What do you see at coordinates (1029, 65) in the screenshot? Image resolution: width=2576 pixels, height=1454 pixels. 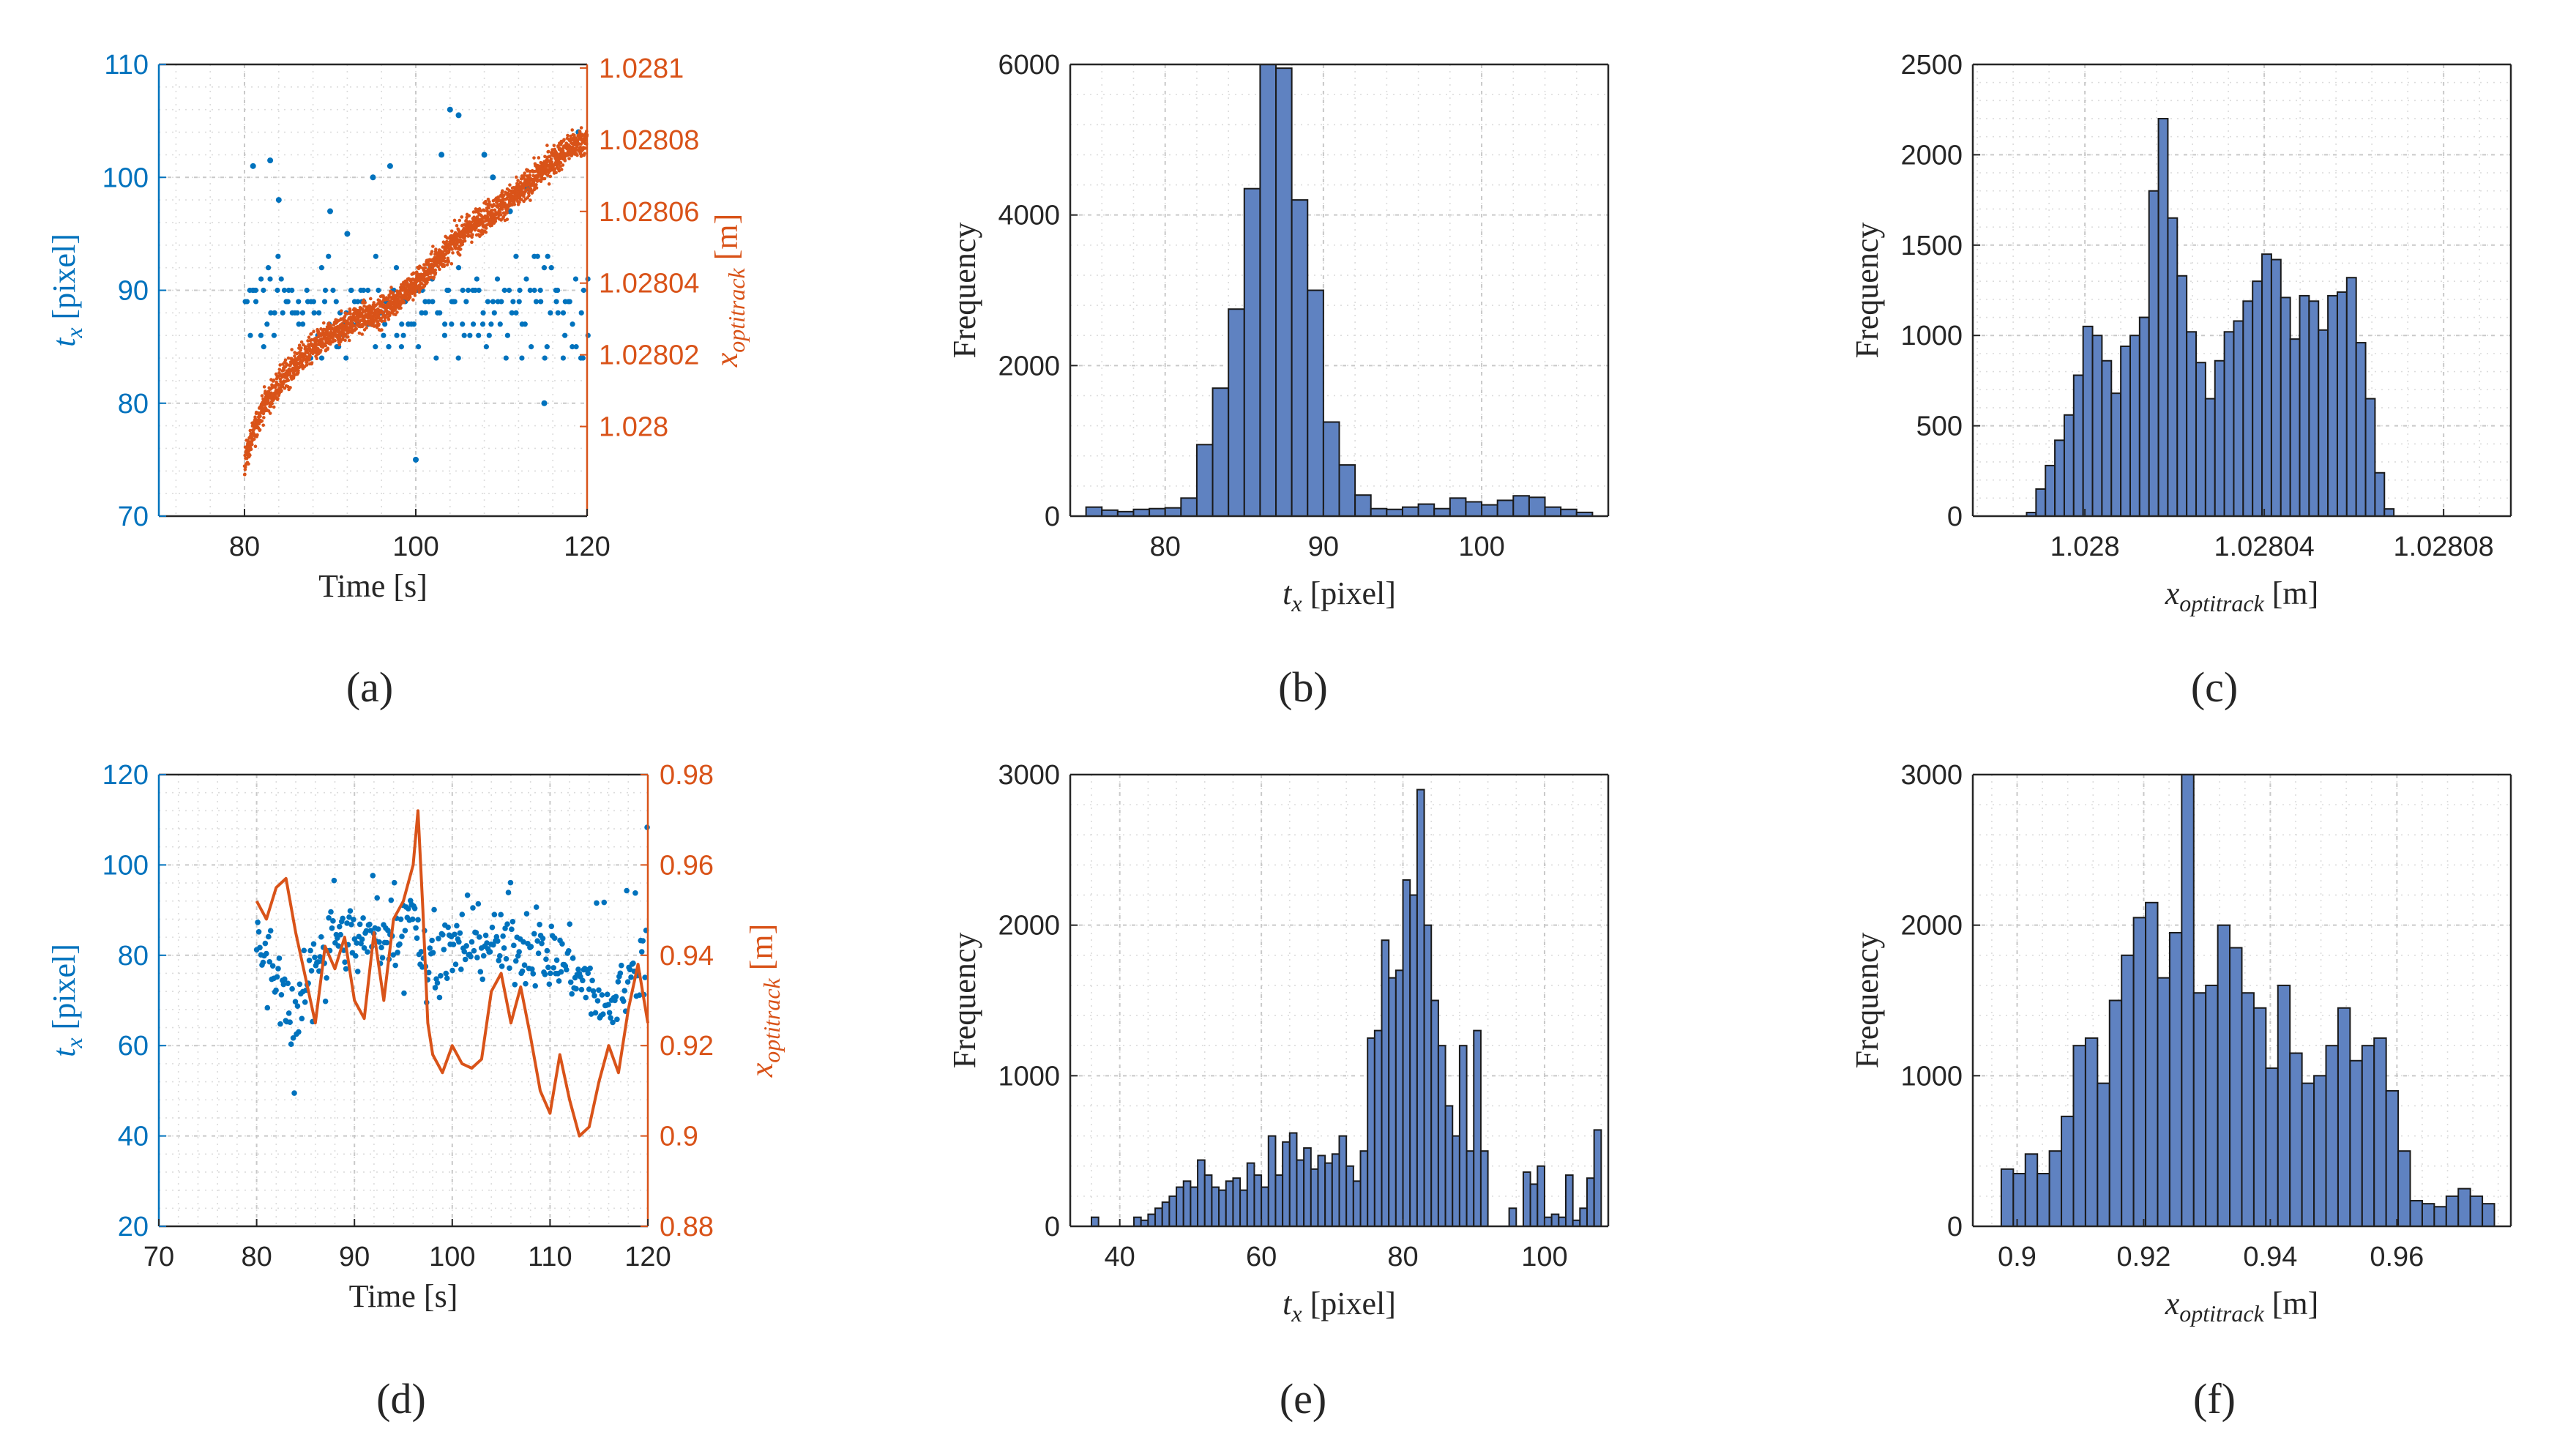 I see `y-tick-label: 6000` at bounding box center [1029, 65].